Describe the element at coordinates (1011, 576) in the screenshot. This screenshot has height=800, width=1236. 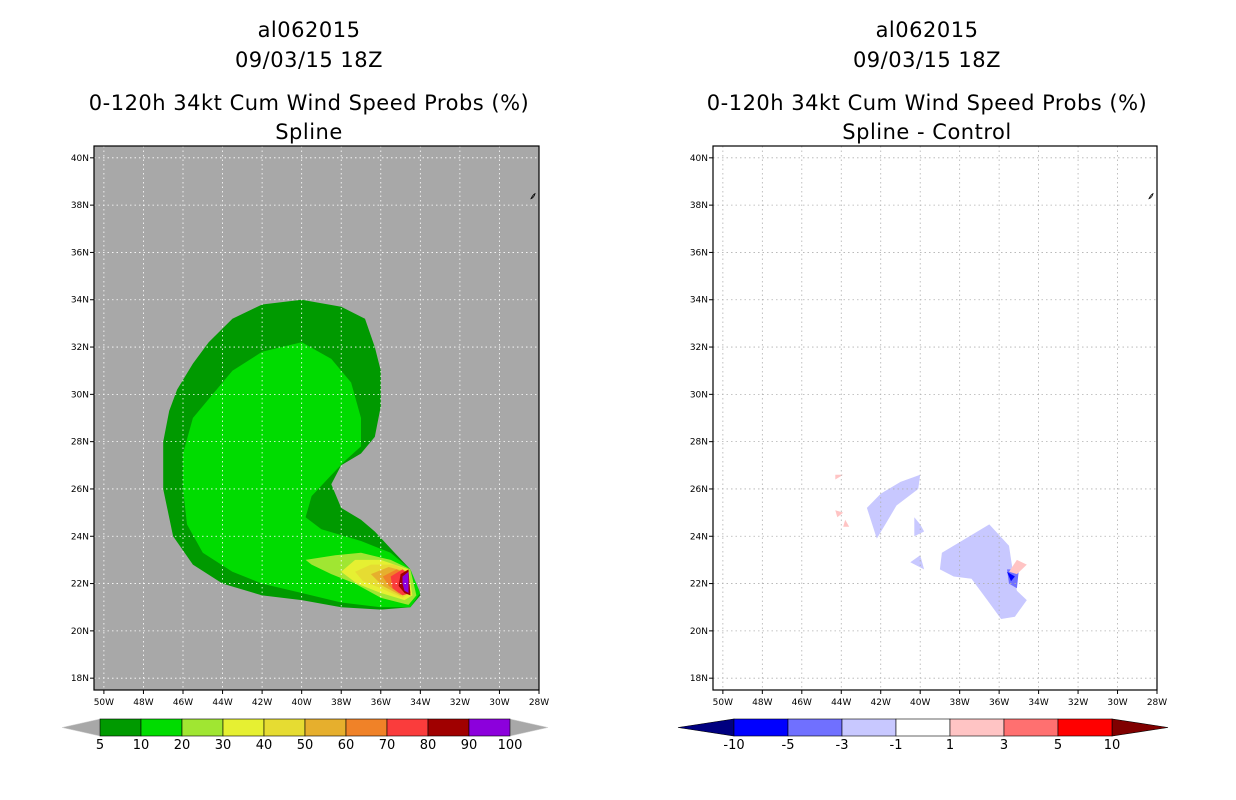
I see `contour-level-neg5` at that location.